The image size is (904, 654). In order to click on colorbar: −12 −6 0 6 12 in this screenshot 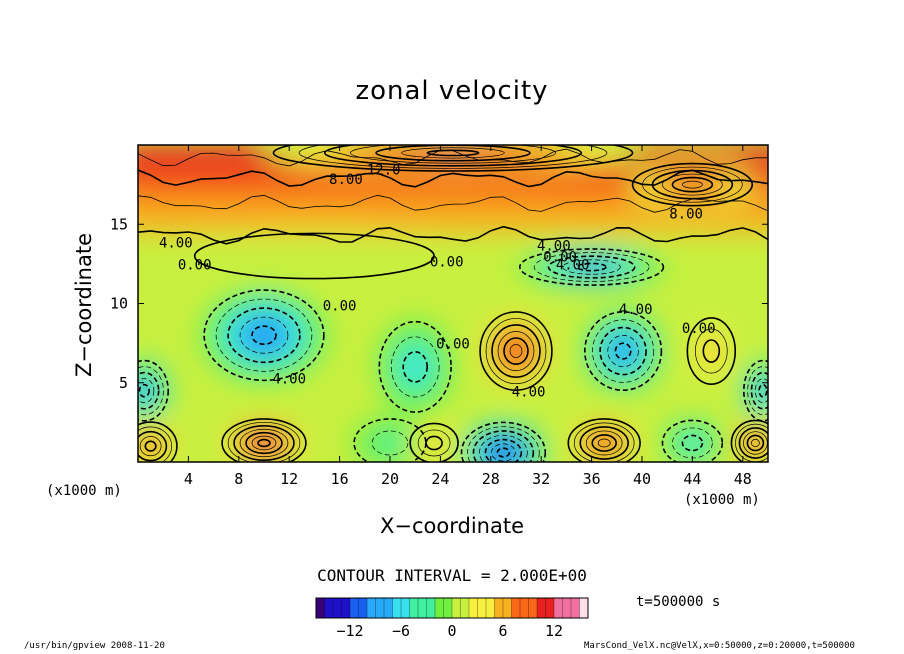, I will do `click(452, 618)`.